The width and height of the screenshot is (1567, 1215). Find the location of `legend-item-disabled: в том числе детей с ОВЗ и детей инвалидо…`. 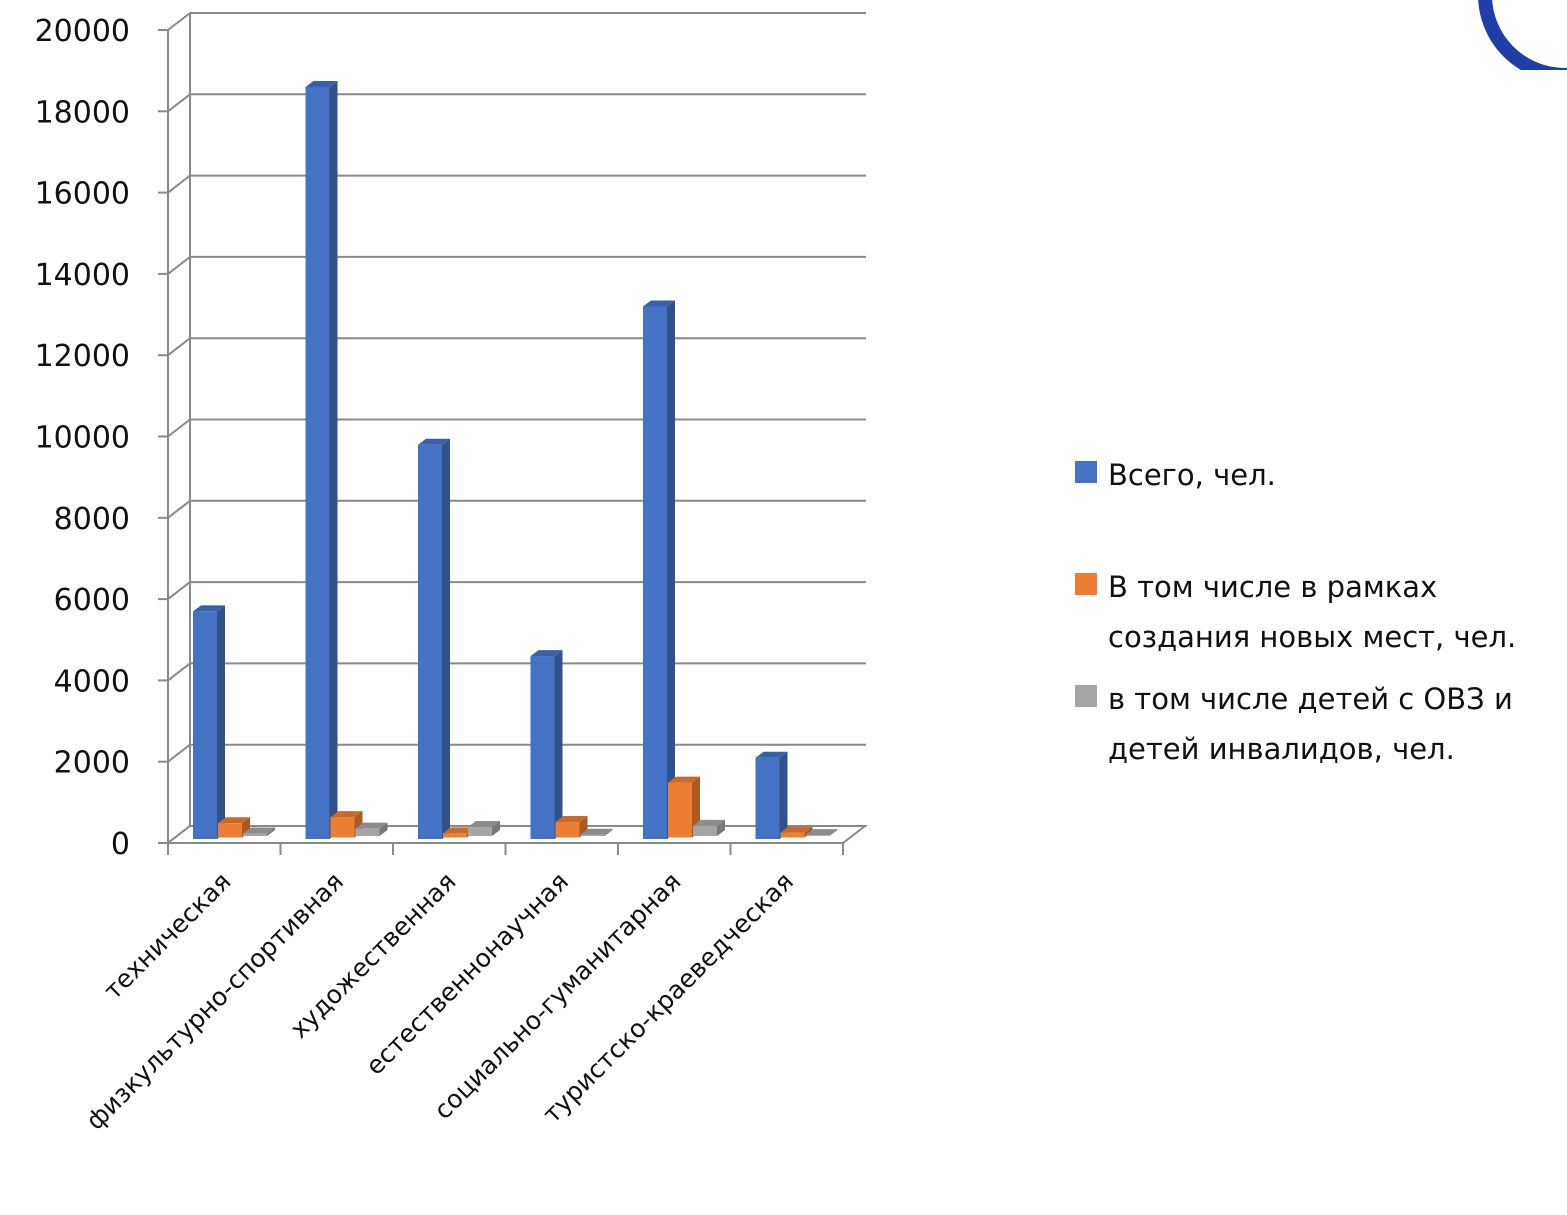

legend-item-disabled: в том числе детей с ОВЗ и детей инвалидо… is located at coordinates (1320, 724).